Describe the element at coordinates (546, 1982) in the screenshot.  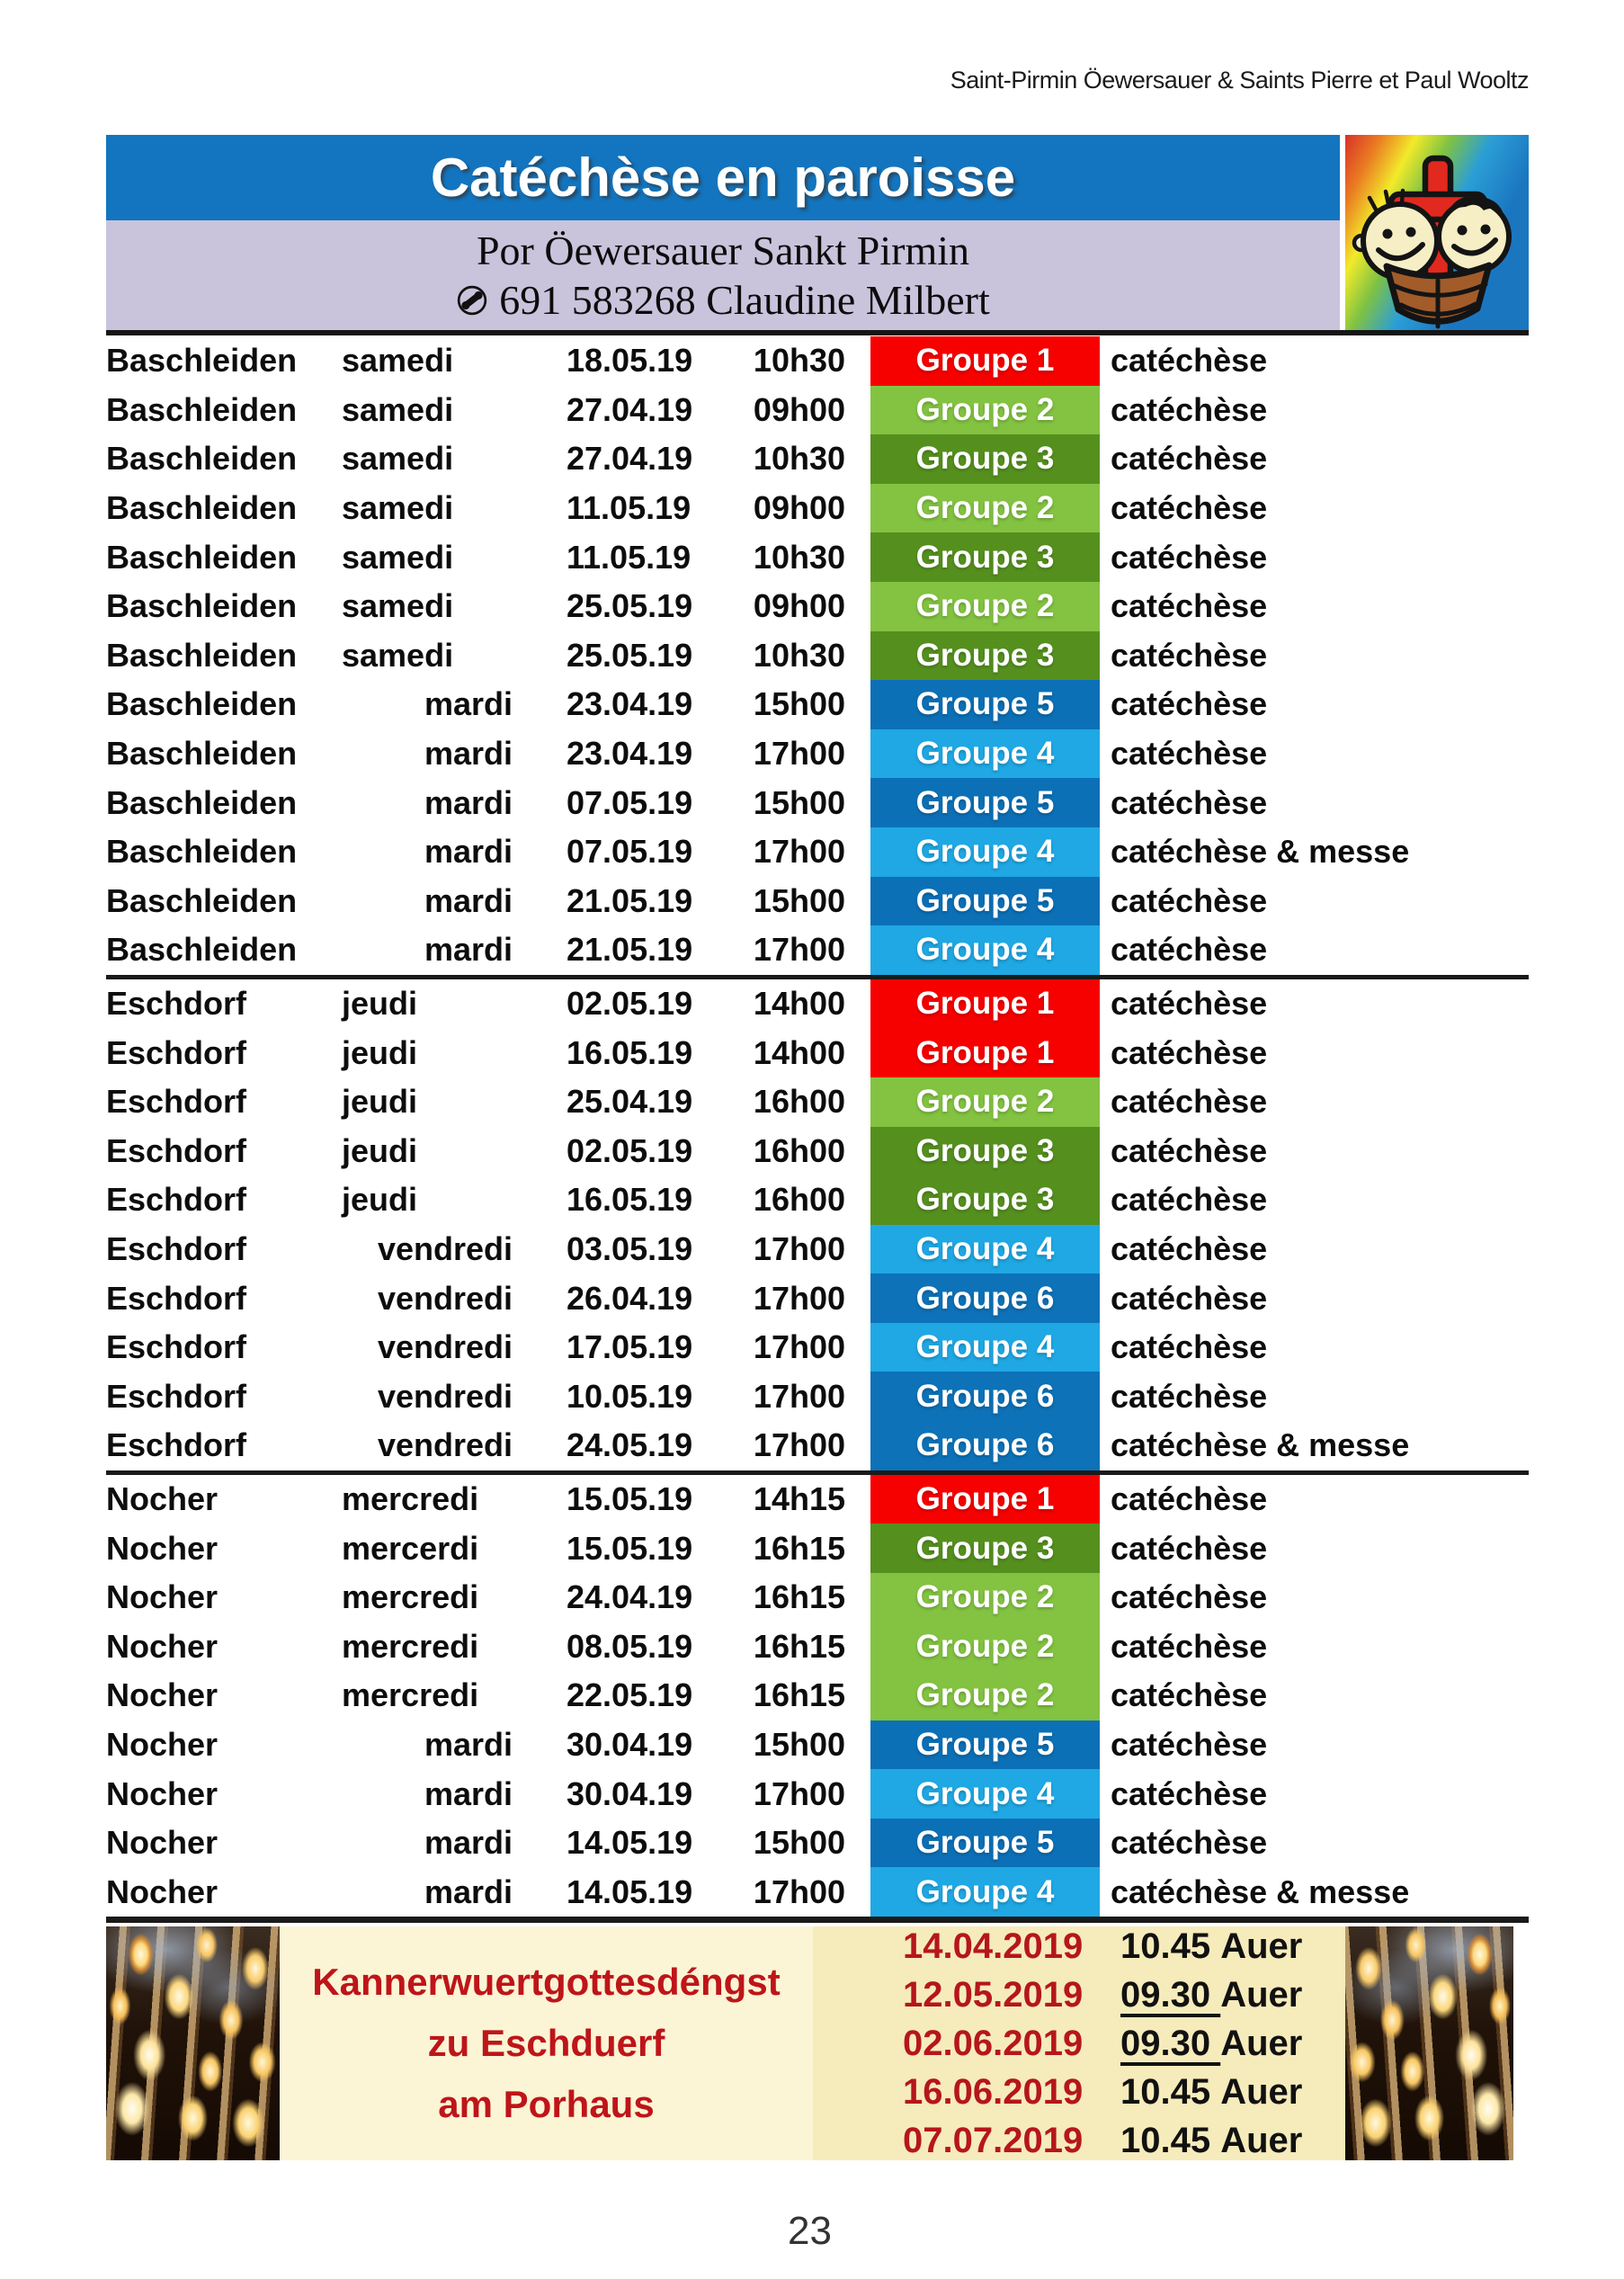
I see `announcement-line1: Kannerwuertgottesdéngst` at that location.